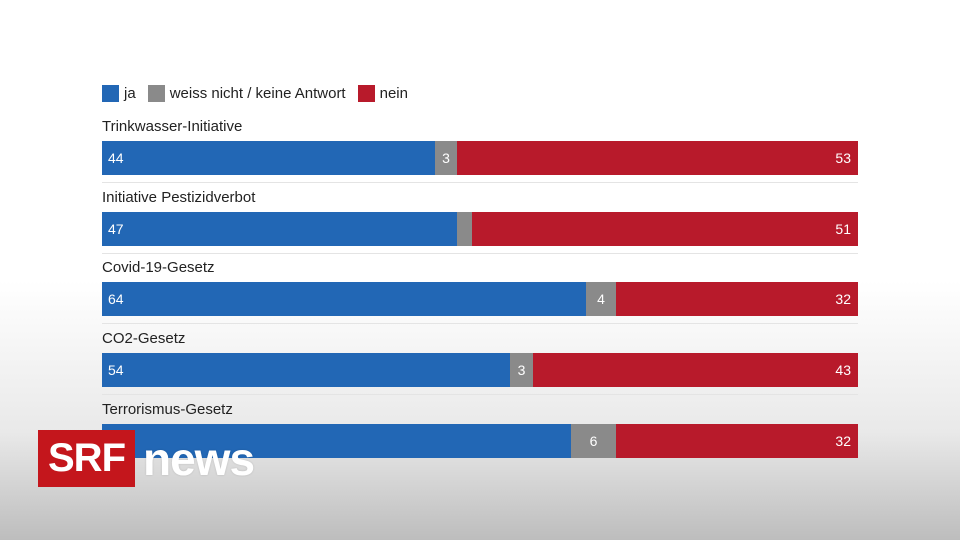 The width and height of the screenshot is (960, 540). Describe the element at coordinates (116, 299) in the screenshot. I see `data-label-ja: 64` at that location.